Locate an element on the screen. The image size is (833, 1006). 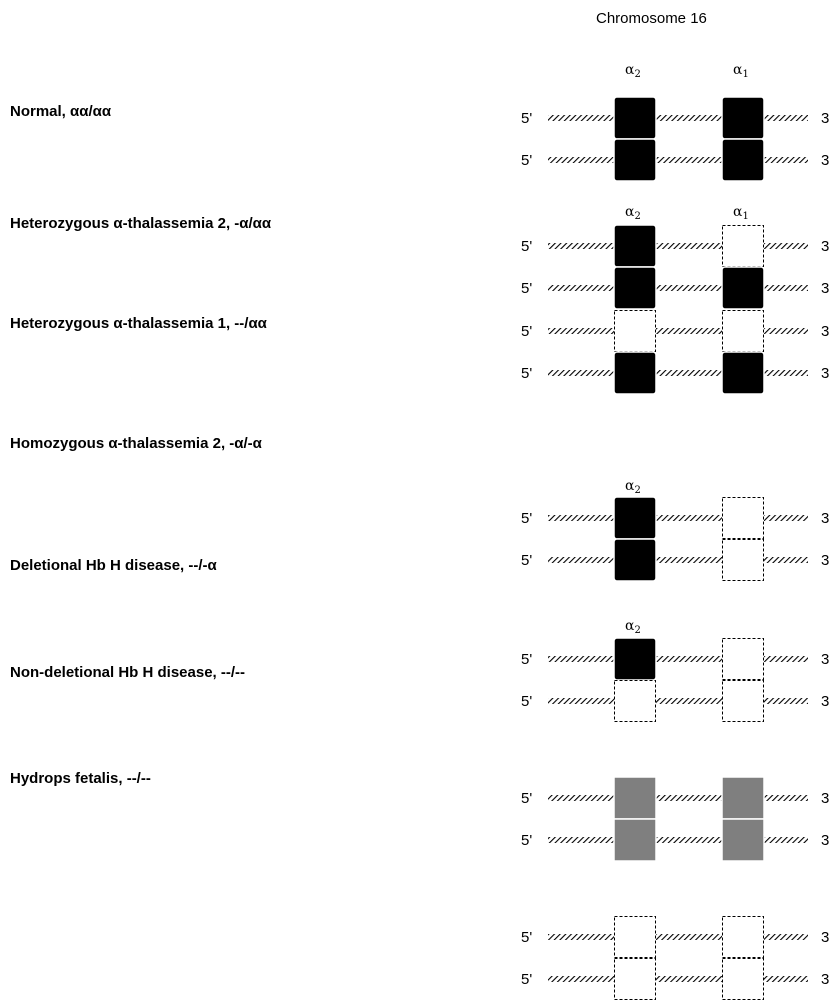
genotype-label-deletional-hbh: Deletional Hb H disease, --/-α is located at coordinates (113, 565).